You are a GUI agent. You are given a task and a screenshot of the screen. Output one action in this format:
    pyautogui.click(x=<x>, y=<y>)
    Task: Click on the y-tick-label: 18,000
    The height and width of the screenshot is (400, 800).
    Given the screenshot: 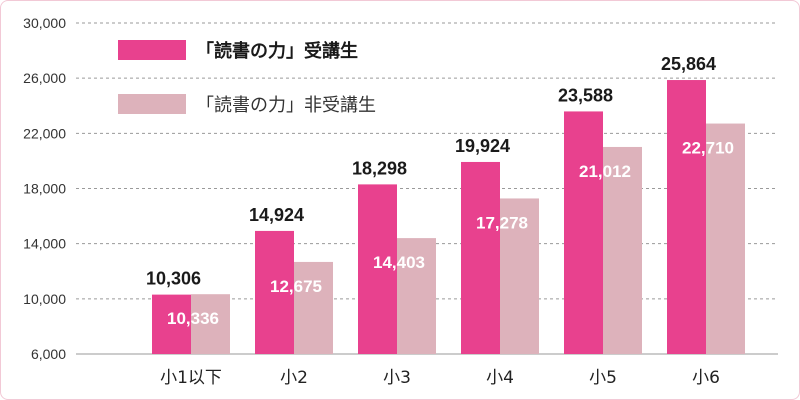 What is the action you would take?
    pyautogui.click(x=44, y=189)
    